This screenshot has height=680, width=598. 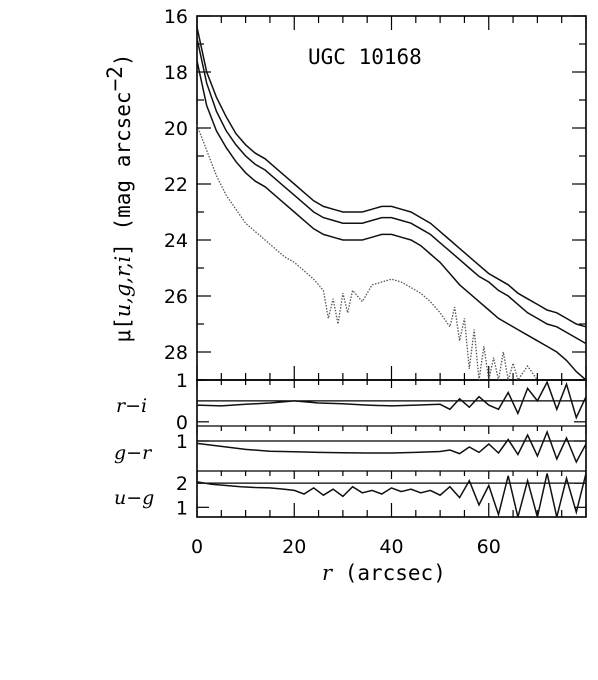 What do you see at coordinates (182, 484) in the screenshot?
I see `y-tick-label-u-g-2: 2` at bounding box center [182, 484].